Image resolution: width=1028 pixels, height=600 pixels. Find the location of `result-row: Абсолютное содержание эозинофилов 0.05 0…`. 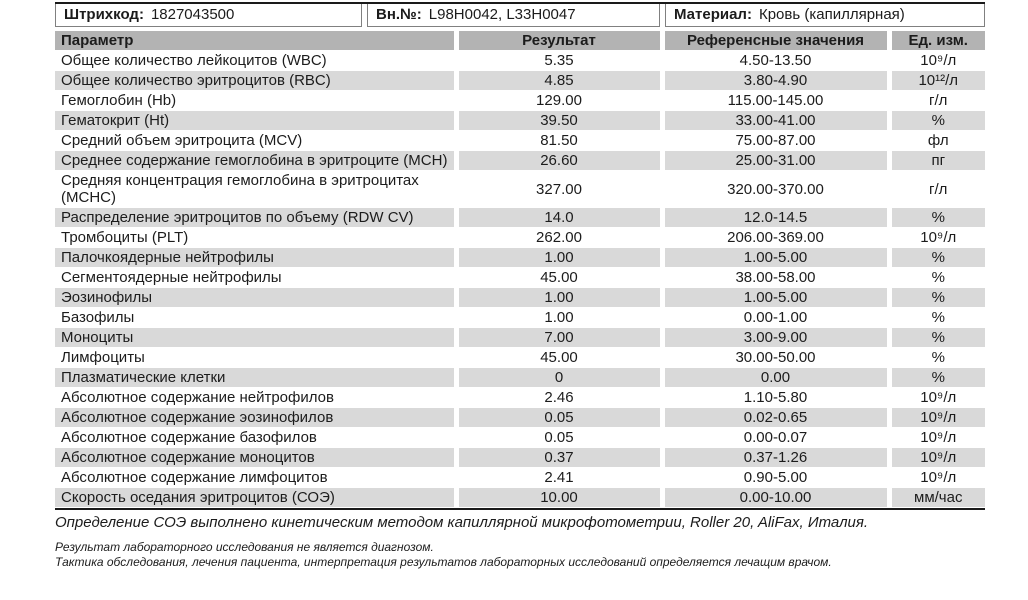

result-row: Абсолютное содержание эозинофилов 0.05 0… is located at coordinates (520, 417).